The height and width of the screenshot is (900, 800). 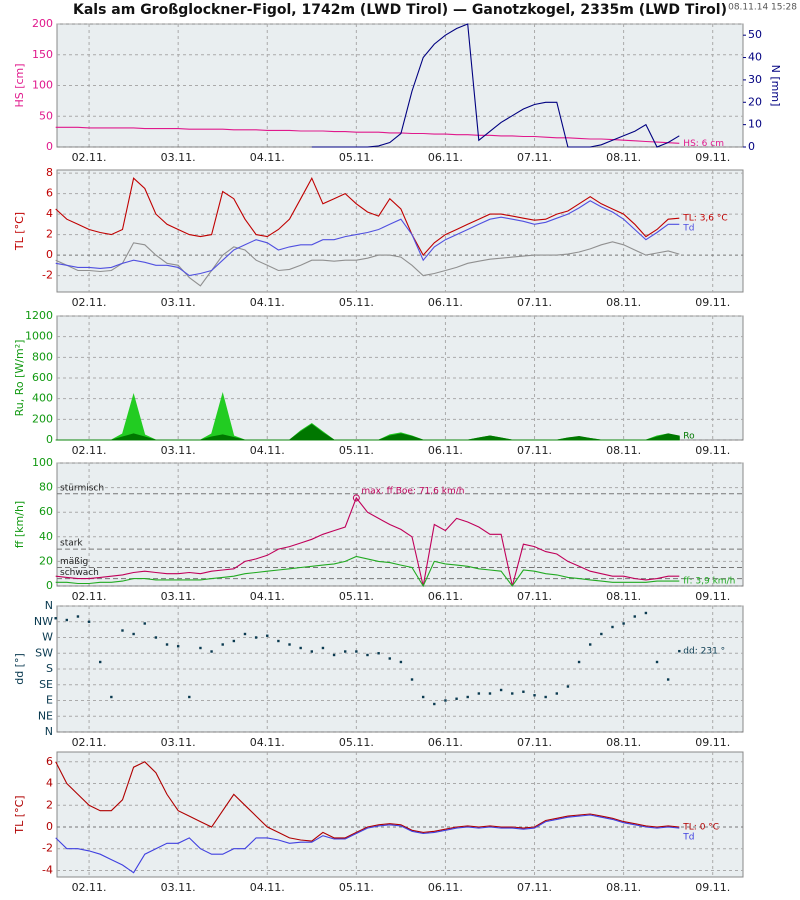 I want to click on y-axis-label: TL [°C], so click(x=19, y=231).